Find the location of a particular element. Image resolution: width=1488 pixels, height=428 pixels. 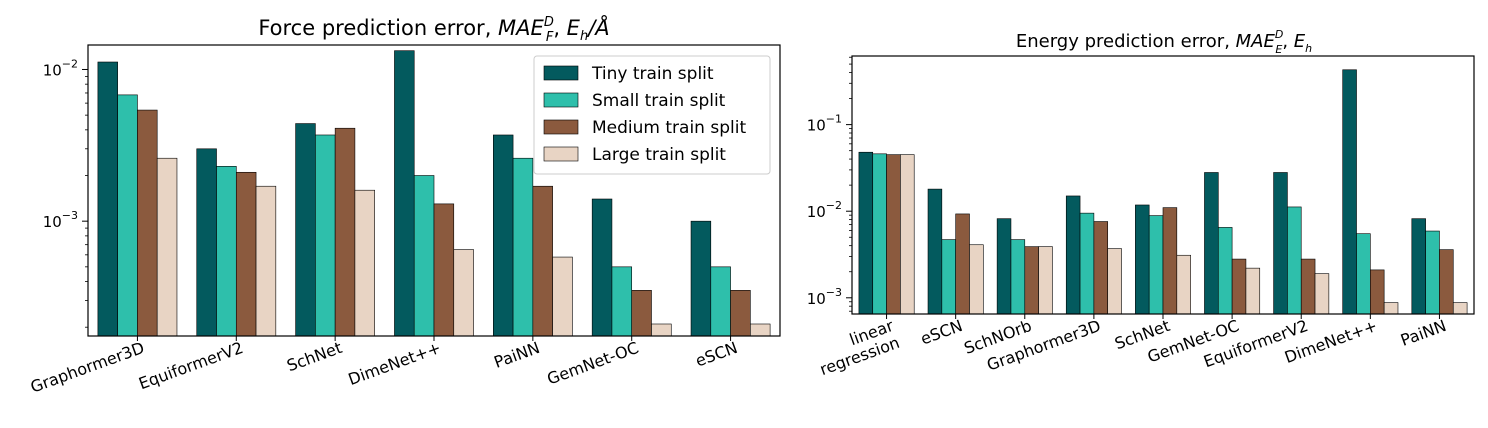

x-tick-label: linearregression is located at coordinates (856, 347).